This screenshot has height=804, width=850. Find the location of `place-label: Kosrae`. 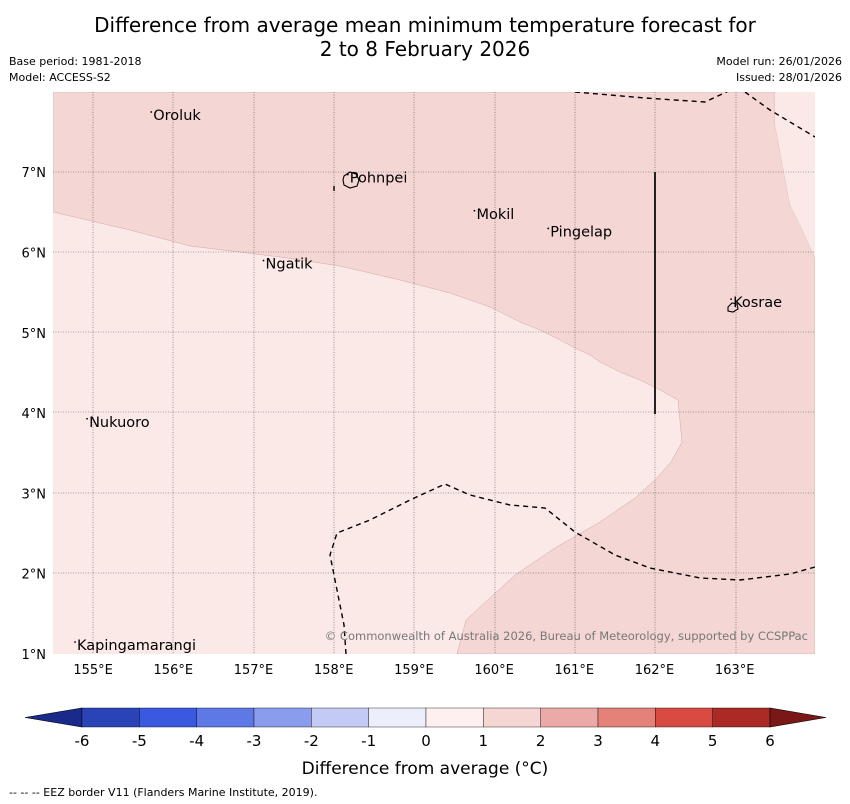

place-label: Kosrae is located at coordinates (757, 303).